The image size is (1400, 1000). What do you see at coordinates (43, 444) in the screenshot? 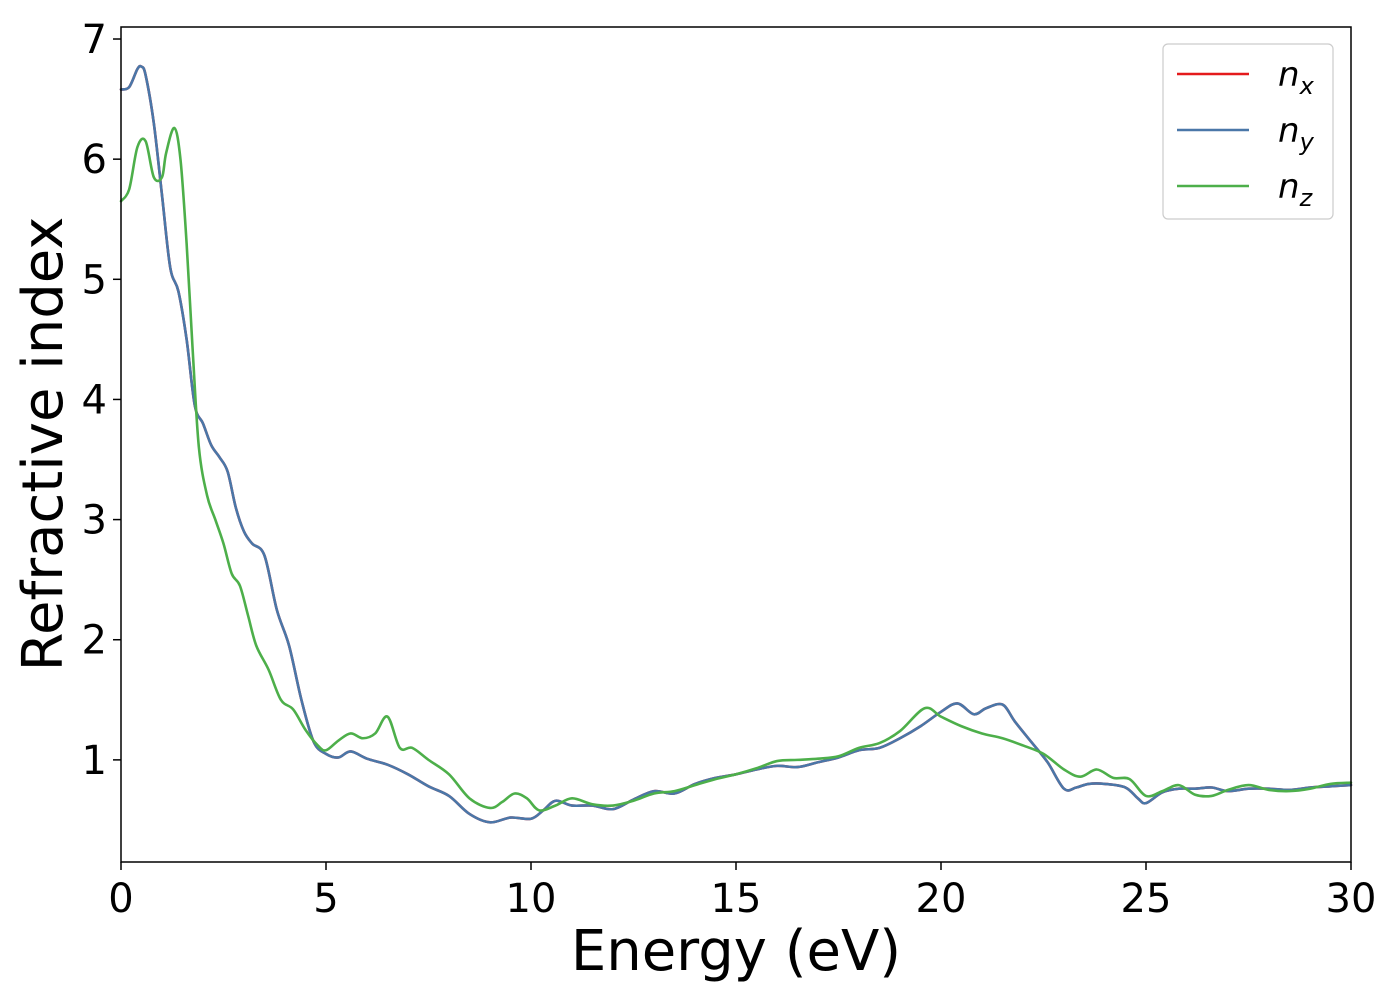
I see `y-axis-title: Refractive index` at bounding box center [43, 444].